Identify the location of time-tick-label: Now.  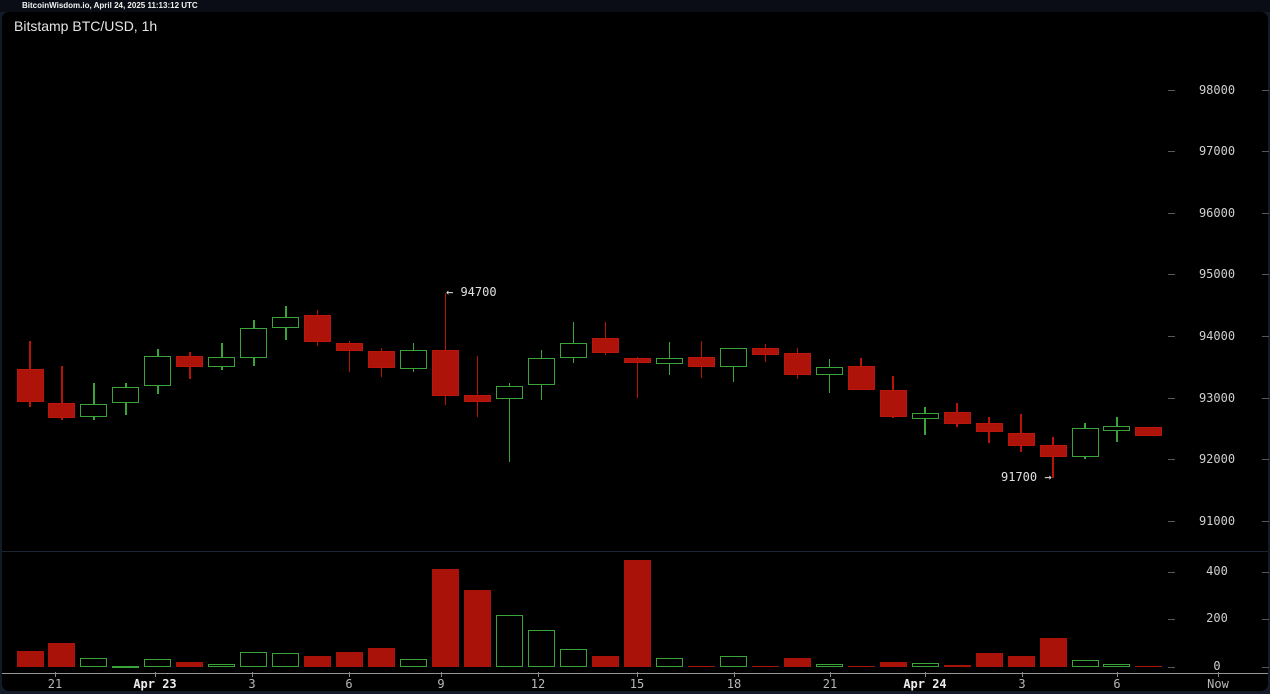
(1218, 684).